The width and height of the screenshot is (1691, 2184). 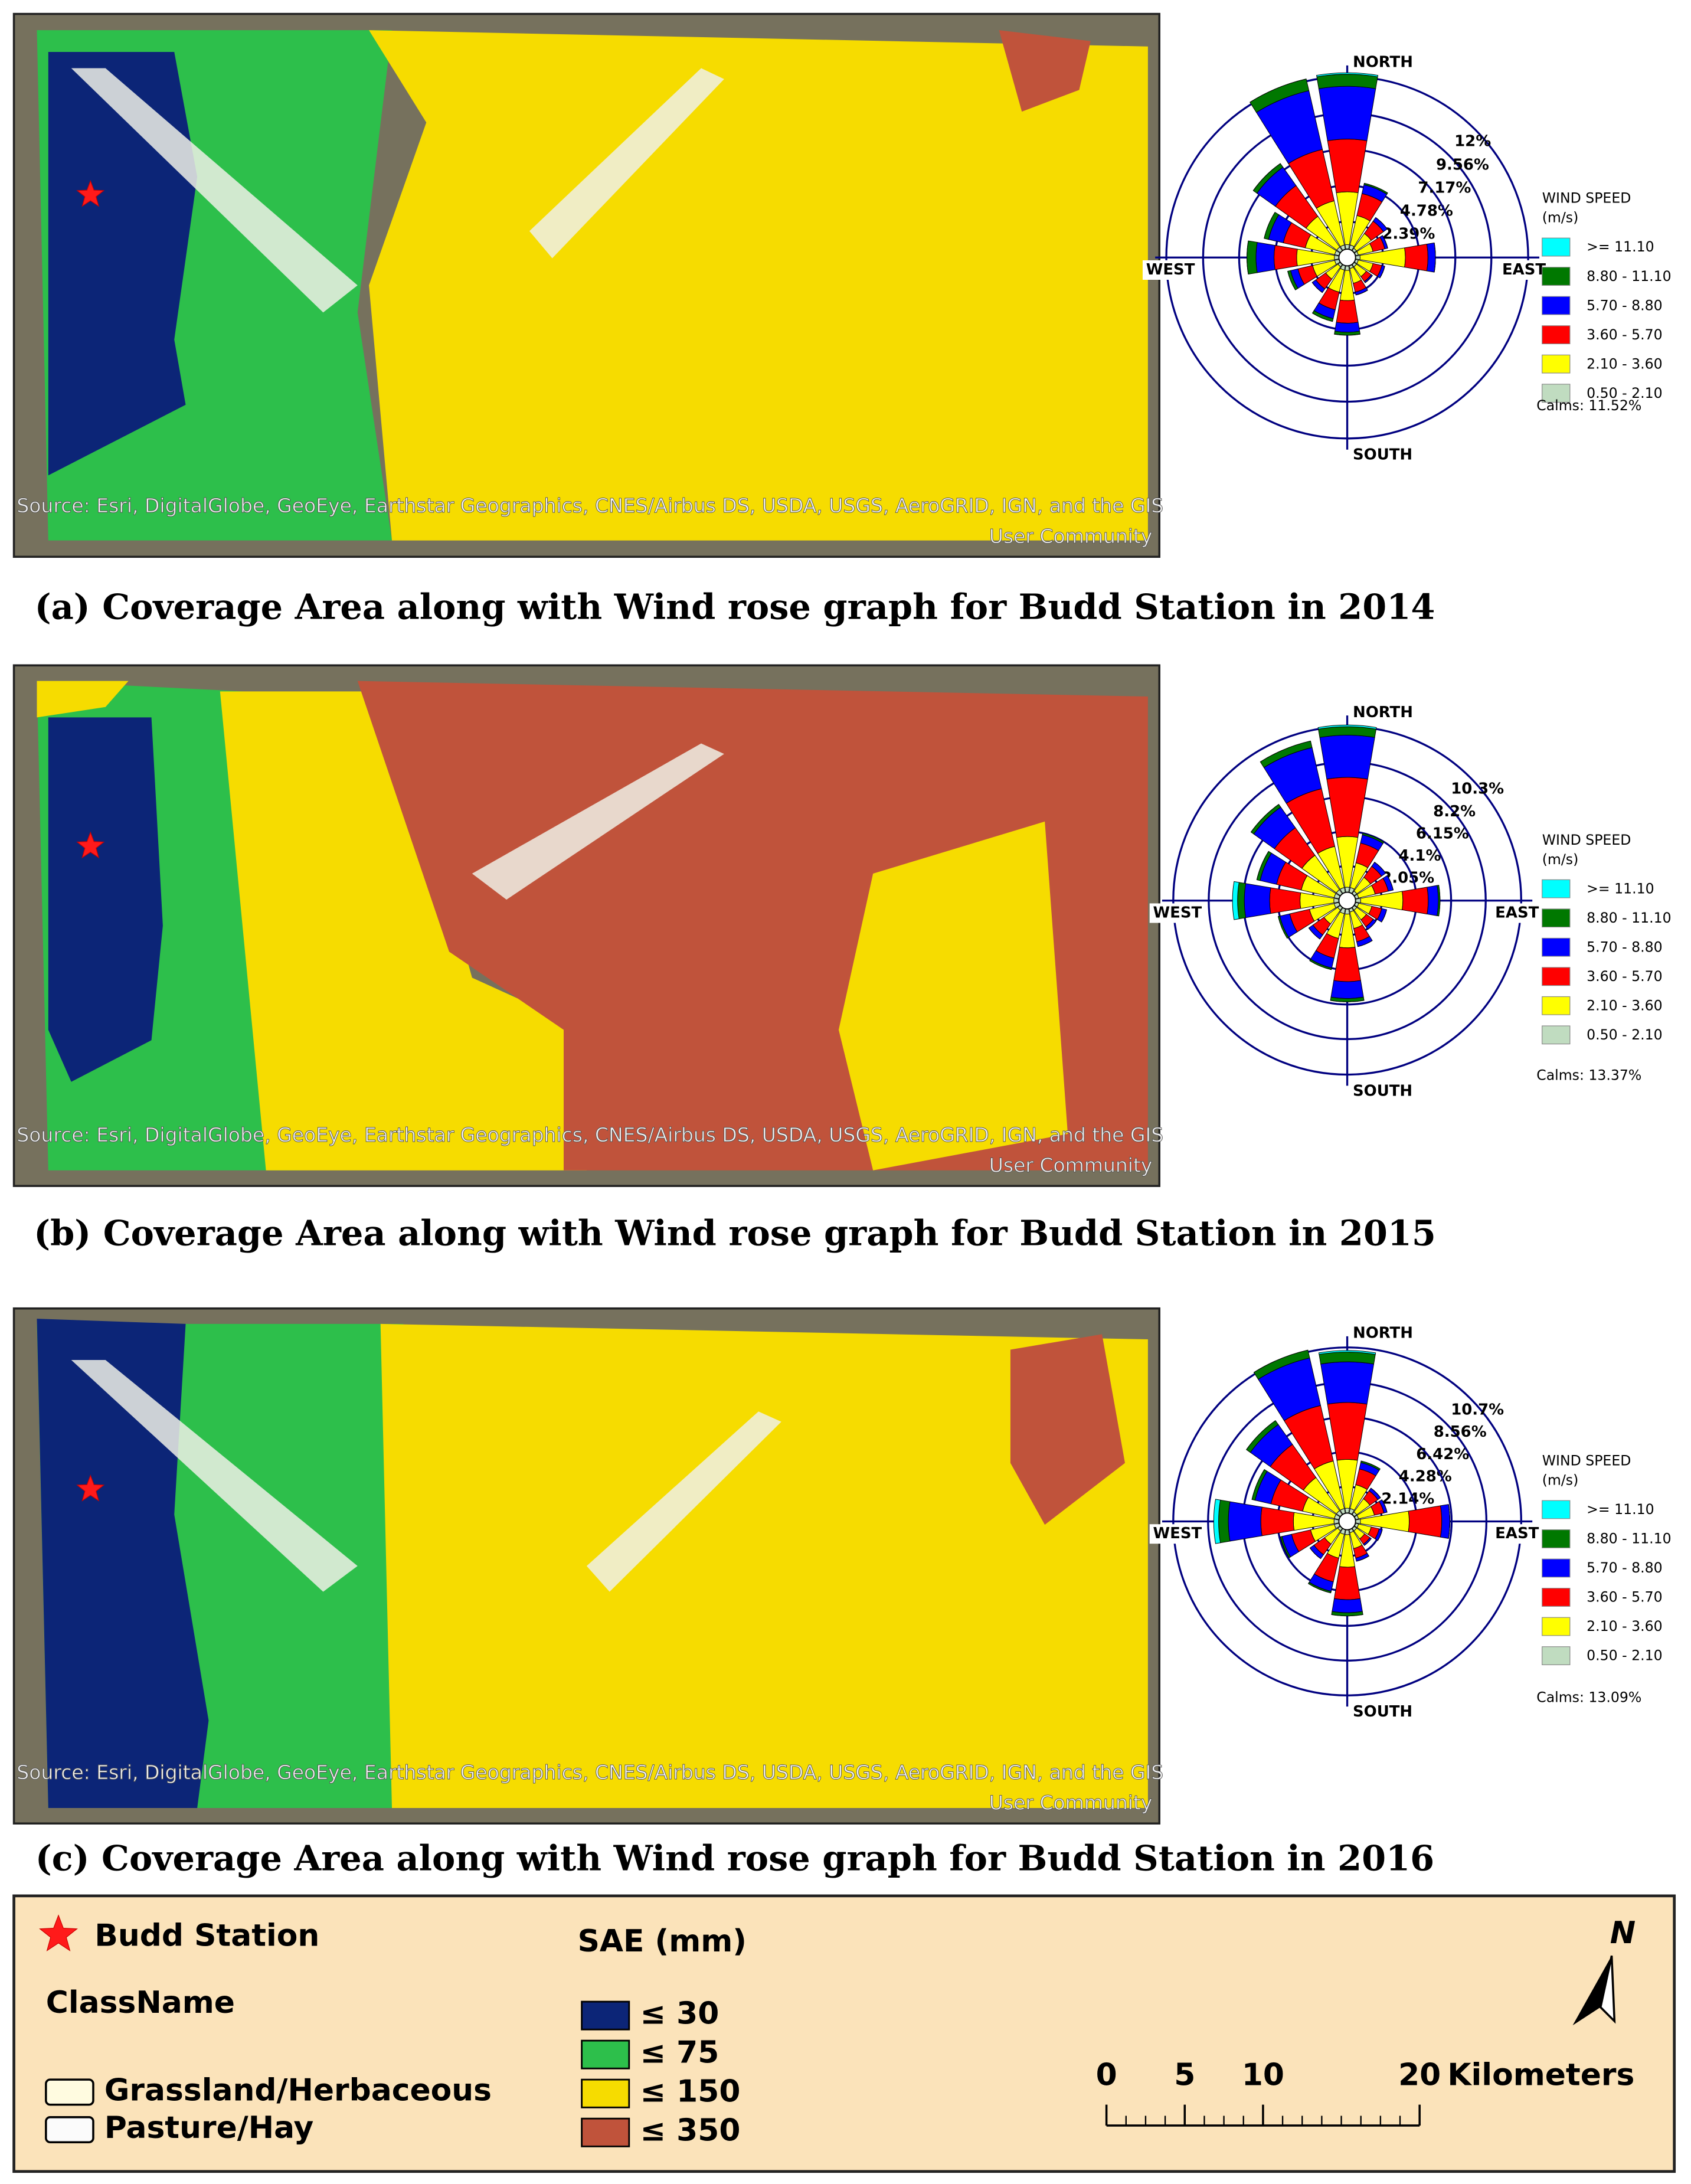 I want to click on wind-legend-label: 3.60 - 5.70, so click(x=1624, y=976).